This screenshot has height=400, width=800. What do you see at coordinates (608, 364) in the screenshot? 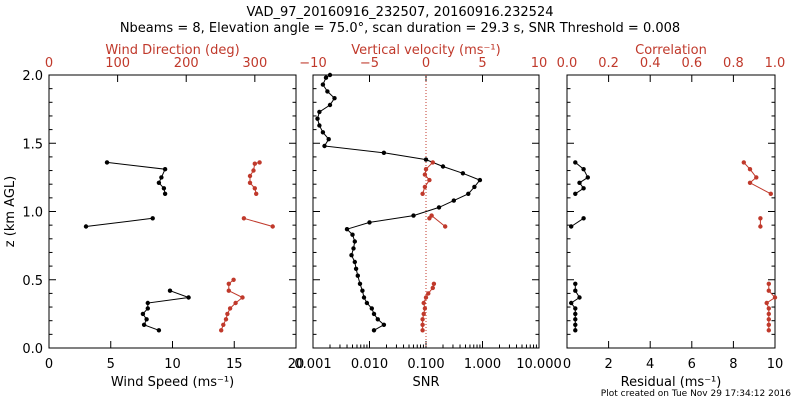
I see `x-tick-label: 2` at bounding box center [608, 364].